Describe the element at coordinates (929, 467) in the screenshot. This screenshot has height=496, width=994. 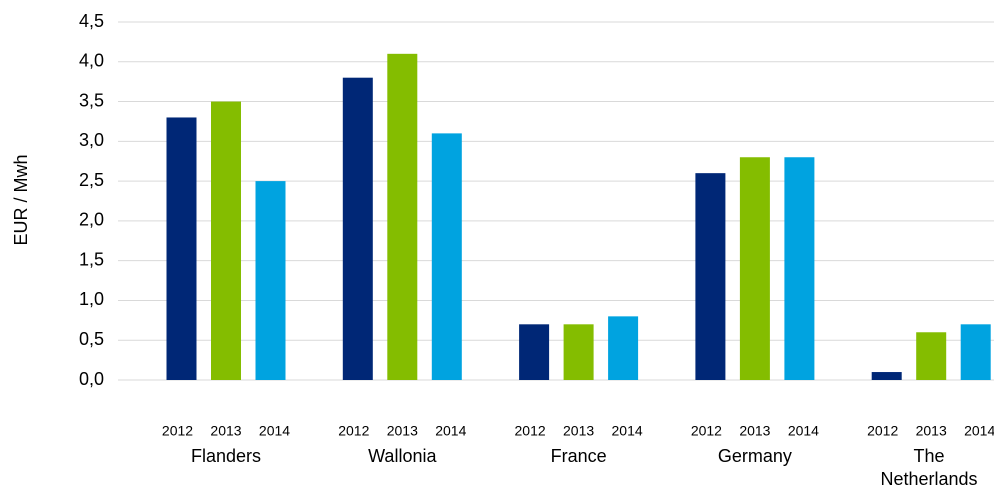
I see `x-tick-label: The Netherlands` at that location.